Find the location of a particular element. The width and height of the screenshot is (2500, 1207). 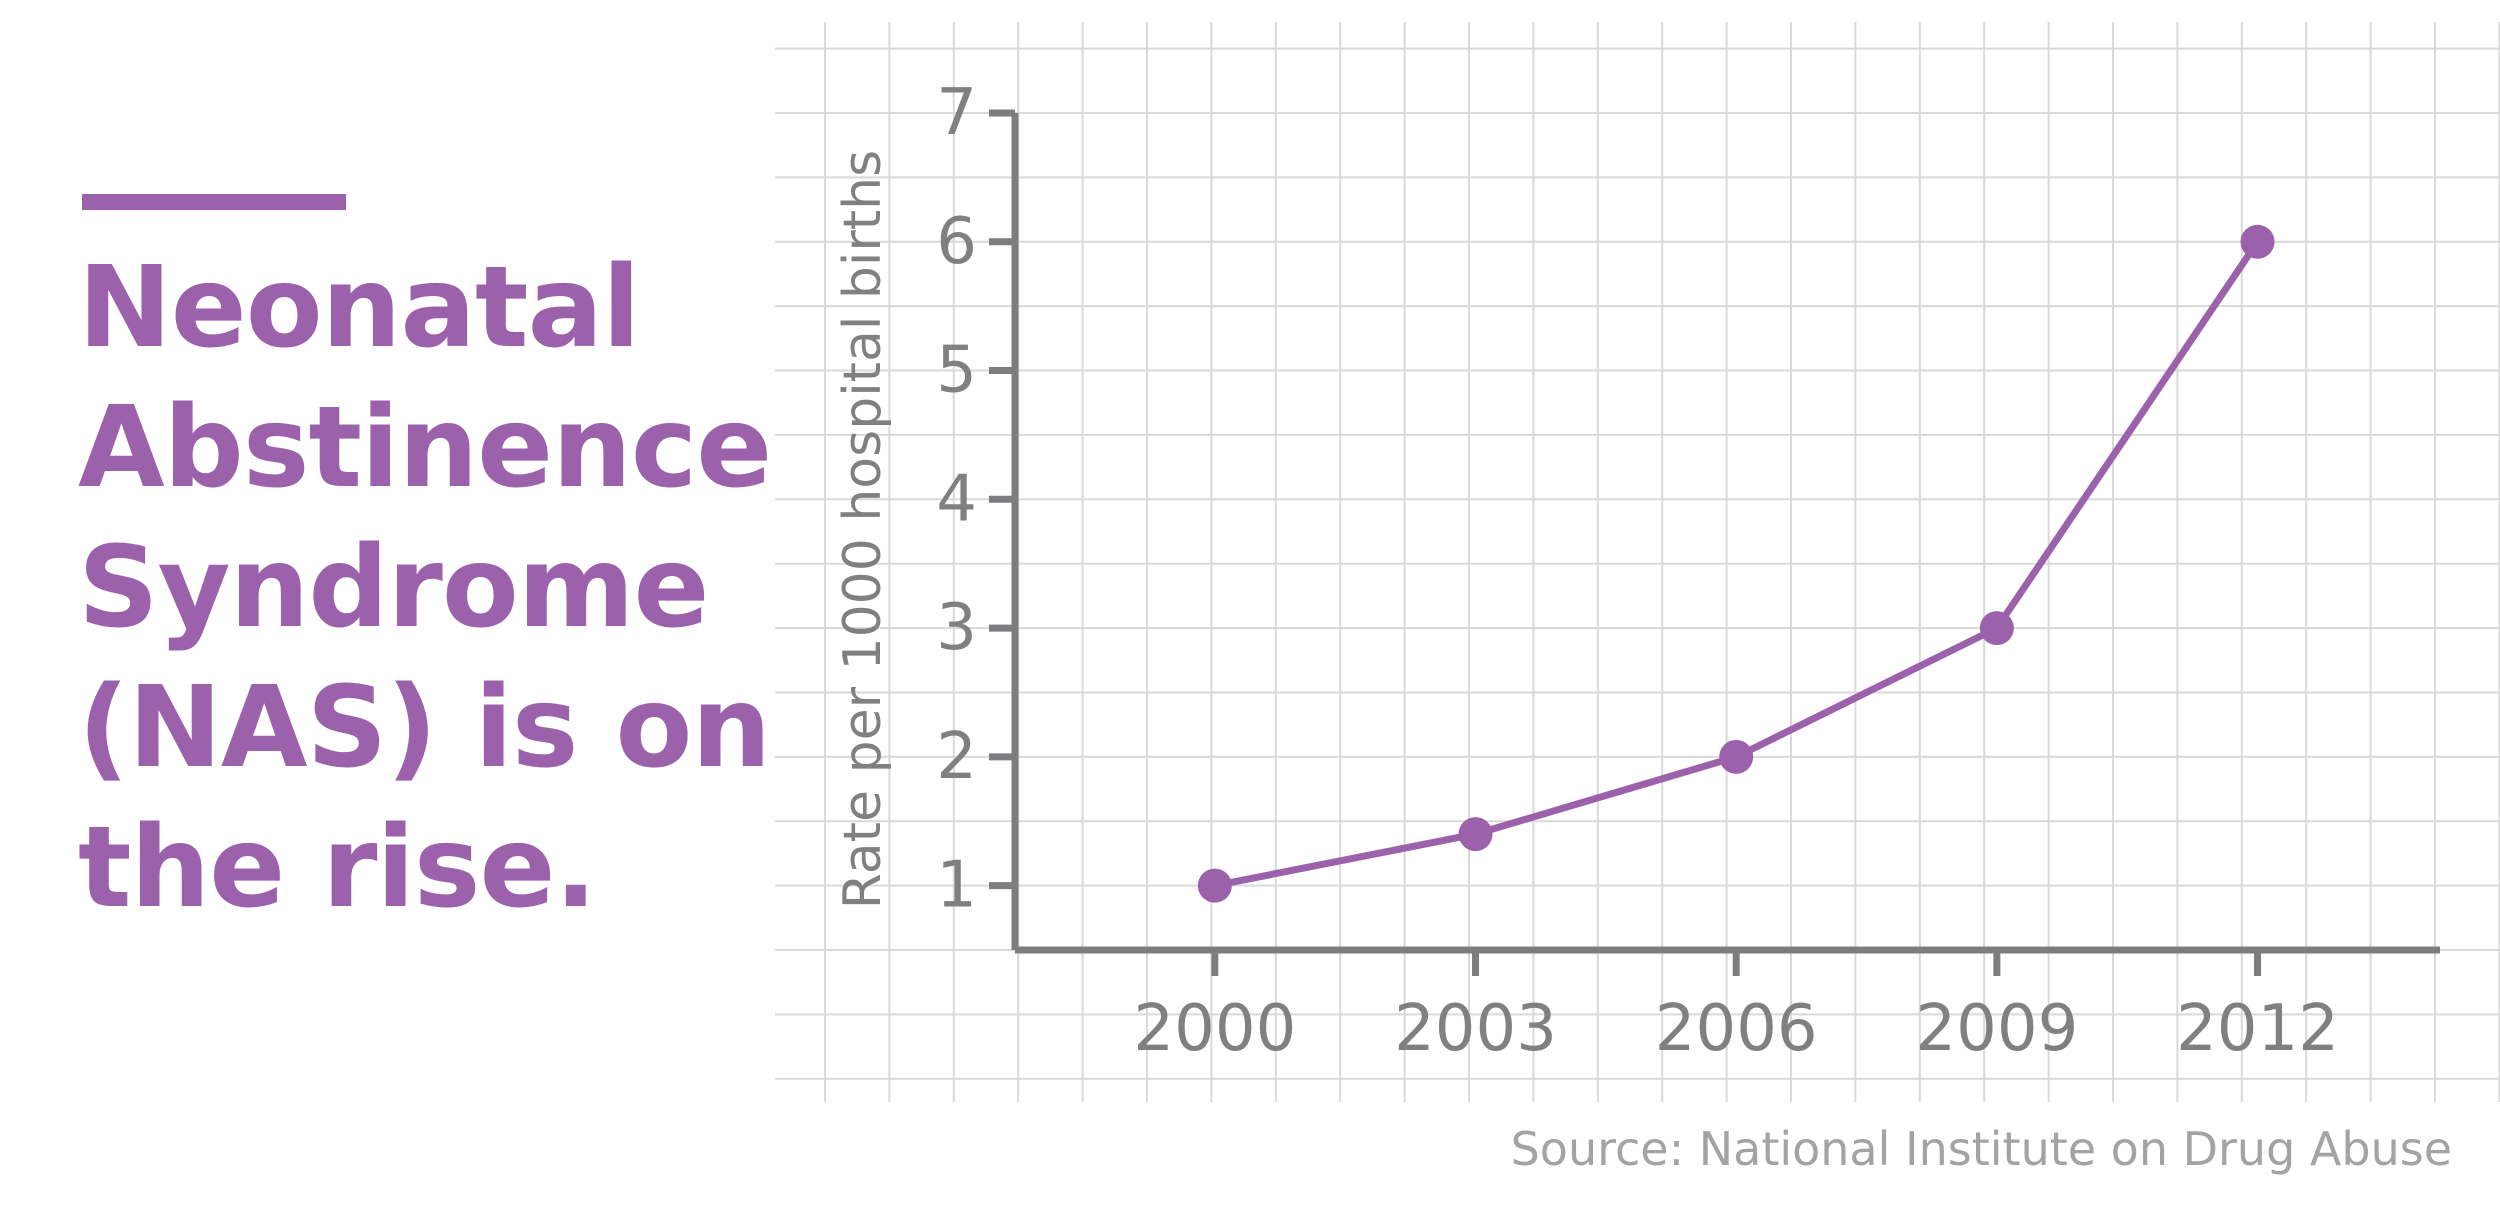

y-tick-label: 5 is located at coordinates (956, 371).